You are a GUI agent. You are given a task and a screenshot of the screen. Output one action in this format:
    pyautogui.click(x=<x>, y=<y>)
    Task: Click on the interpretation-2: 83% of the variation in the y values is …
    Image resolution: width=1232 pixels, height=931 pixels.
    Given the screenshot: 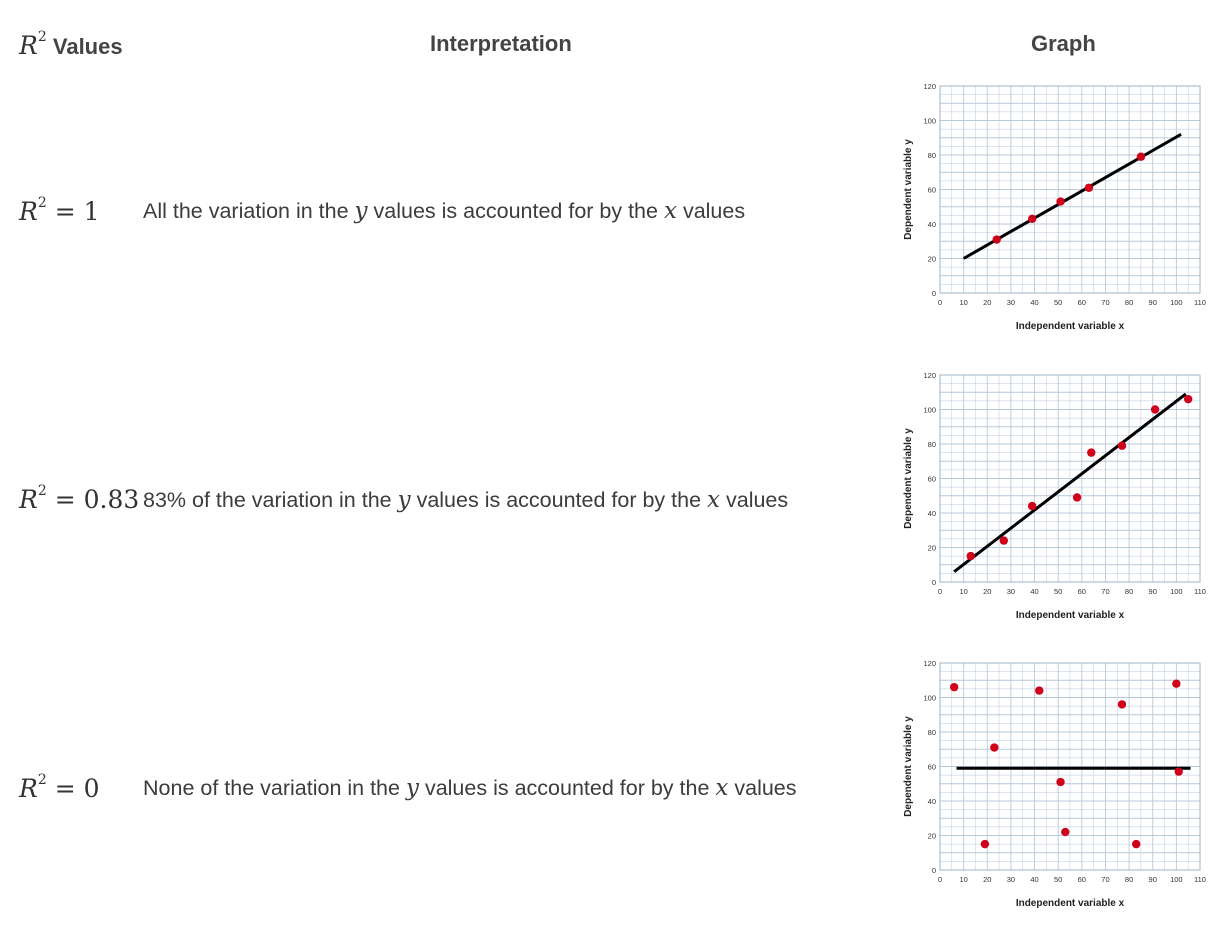 What is the action you would take?
    pyautogui.click(x=465, y=500)
    